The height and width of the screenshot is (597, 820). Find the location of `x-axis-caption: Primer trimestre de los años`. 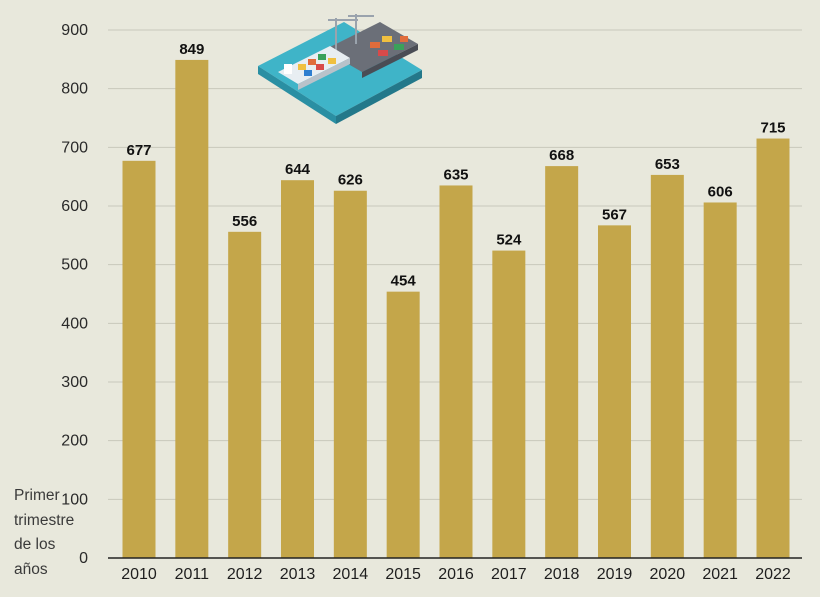

x-axis-caption: Primer trimestre de los años is located at coordinates (54, 533).